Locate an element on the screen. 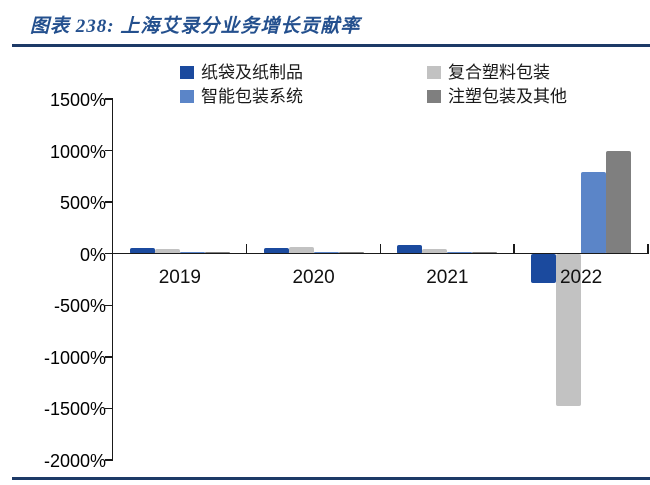  legend-item: 智能包装系统 is located at coordinates (241, 96).